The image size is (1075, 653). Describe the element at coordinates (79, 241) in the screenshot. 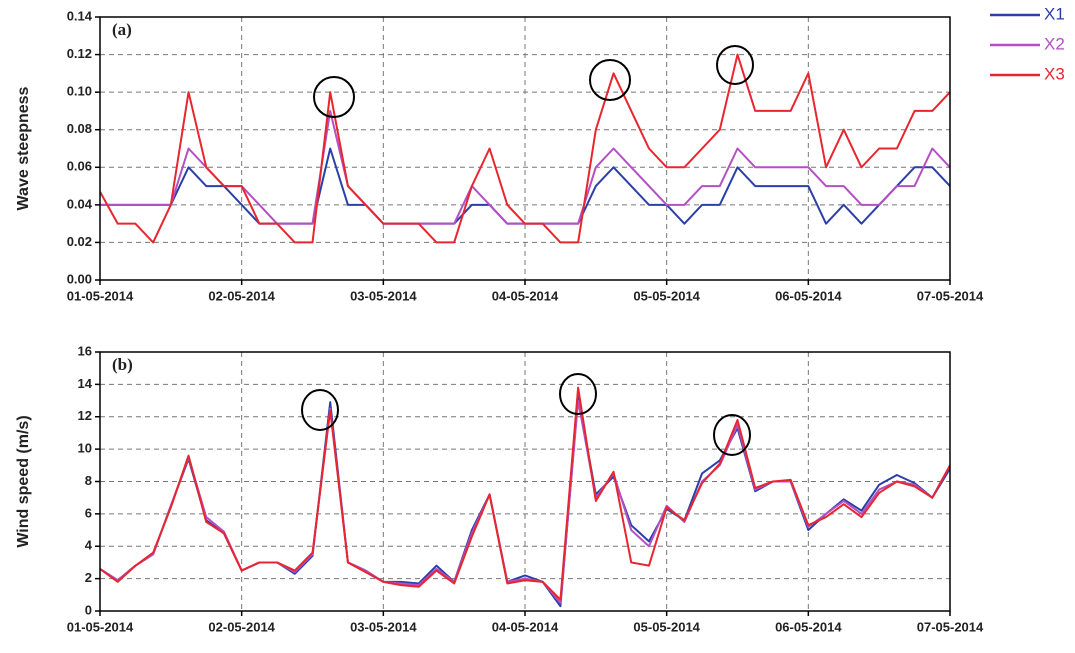

I see `y-tick-label: 0.02` at that location.